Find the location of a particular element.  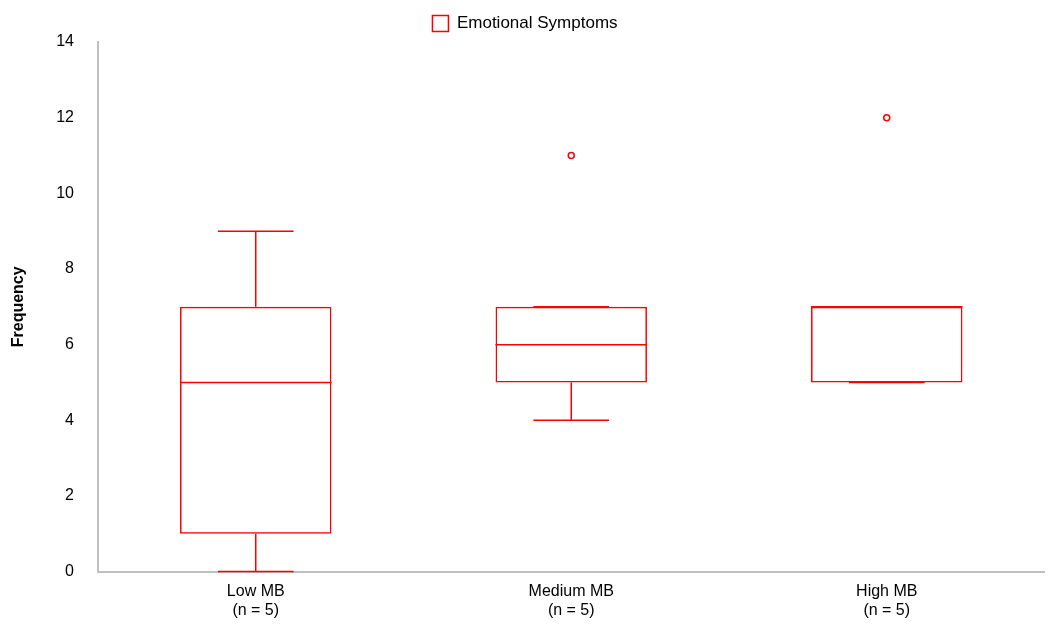

y-axis-title: Frequency is located at coordinates (18, 307).